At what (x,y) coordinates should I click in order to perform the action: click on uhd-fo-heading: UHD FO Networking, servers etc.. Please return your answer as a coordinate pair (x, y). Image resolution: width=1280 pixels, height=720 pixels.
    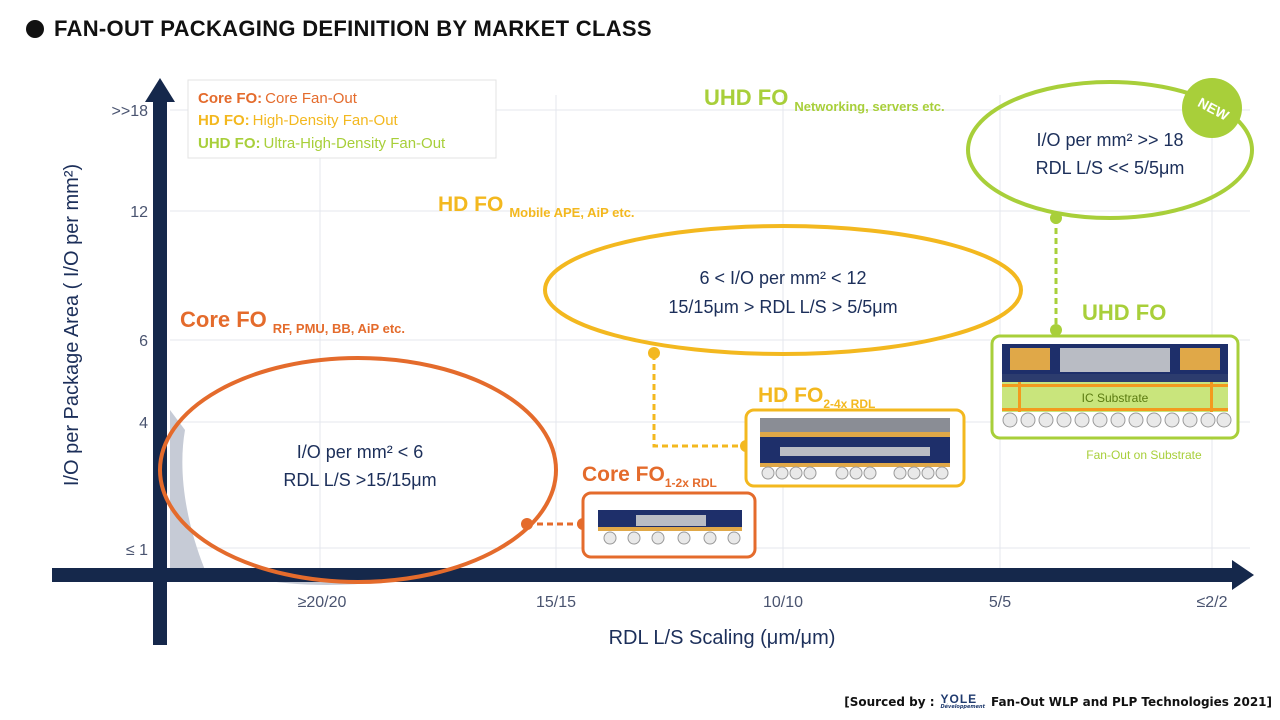
    Looking at the image, I should click on (824, 99).